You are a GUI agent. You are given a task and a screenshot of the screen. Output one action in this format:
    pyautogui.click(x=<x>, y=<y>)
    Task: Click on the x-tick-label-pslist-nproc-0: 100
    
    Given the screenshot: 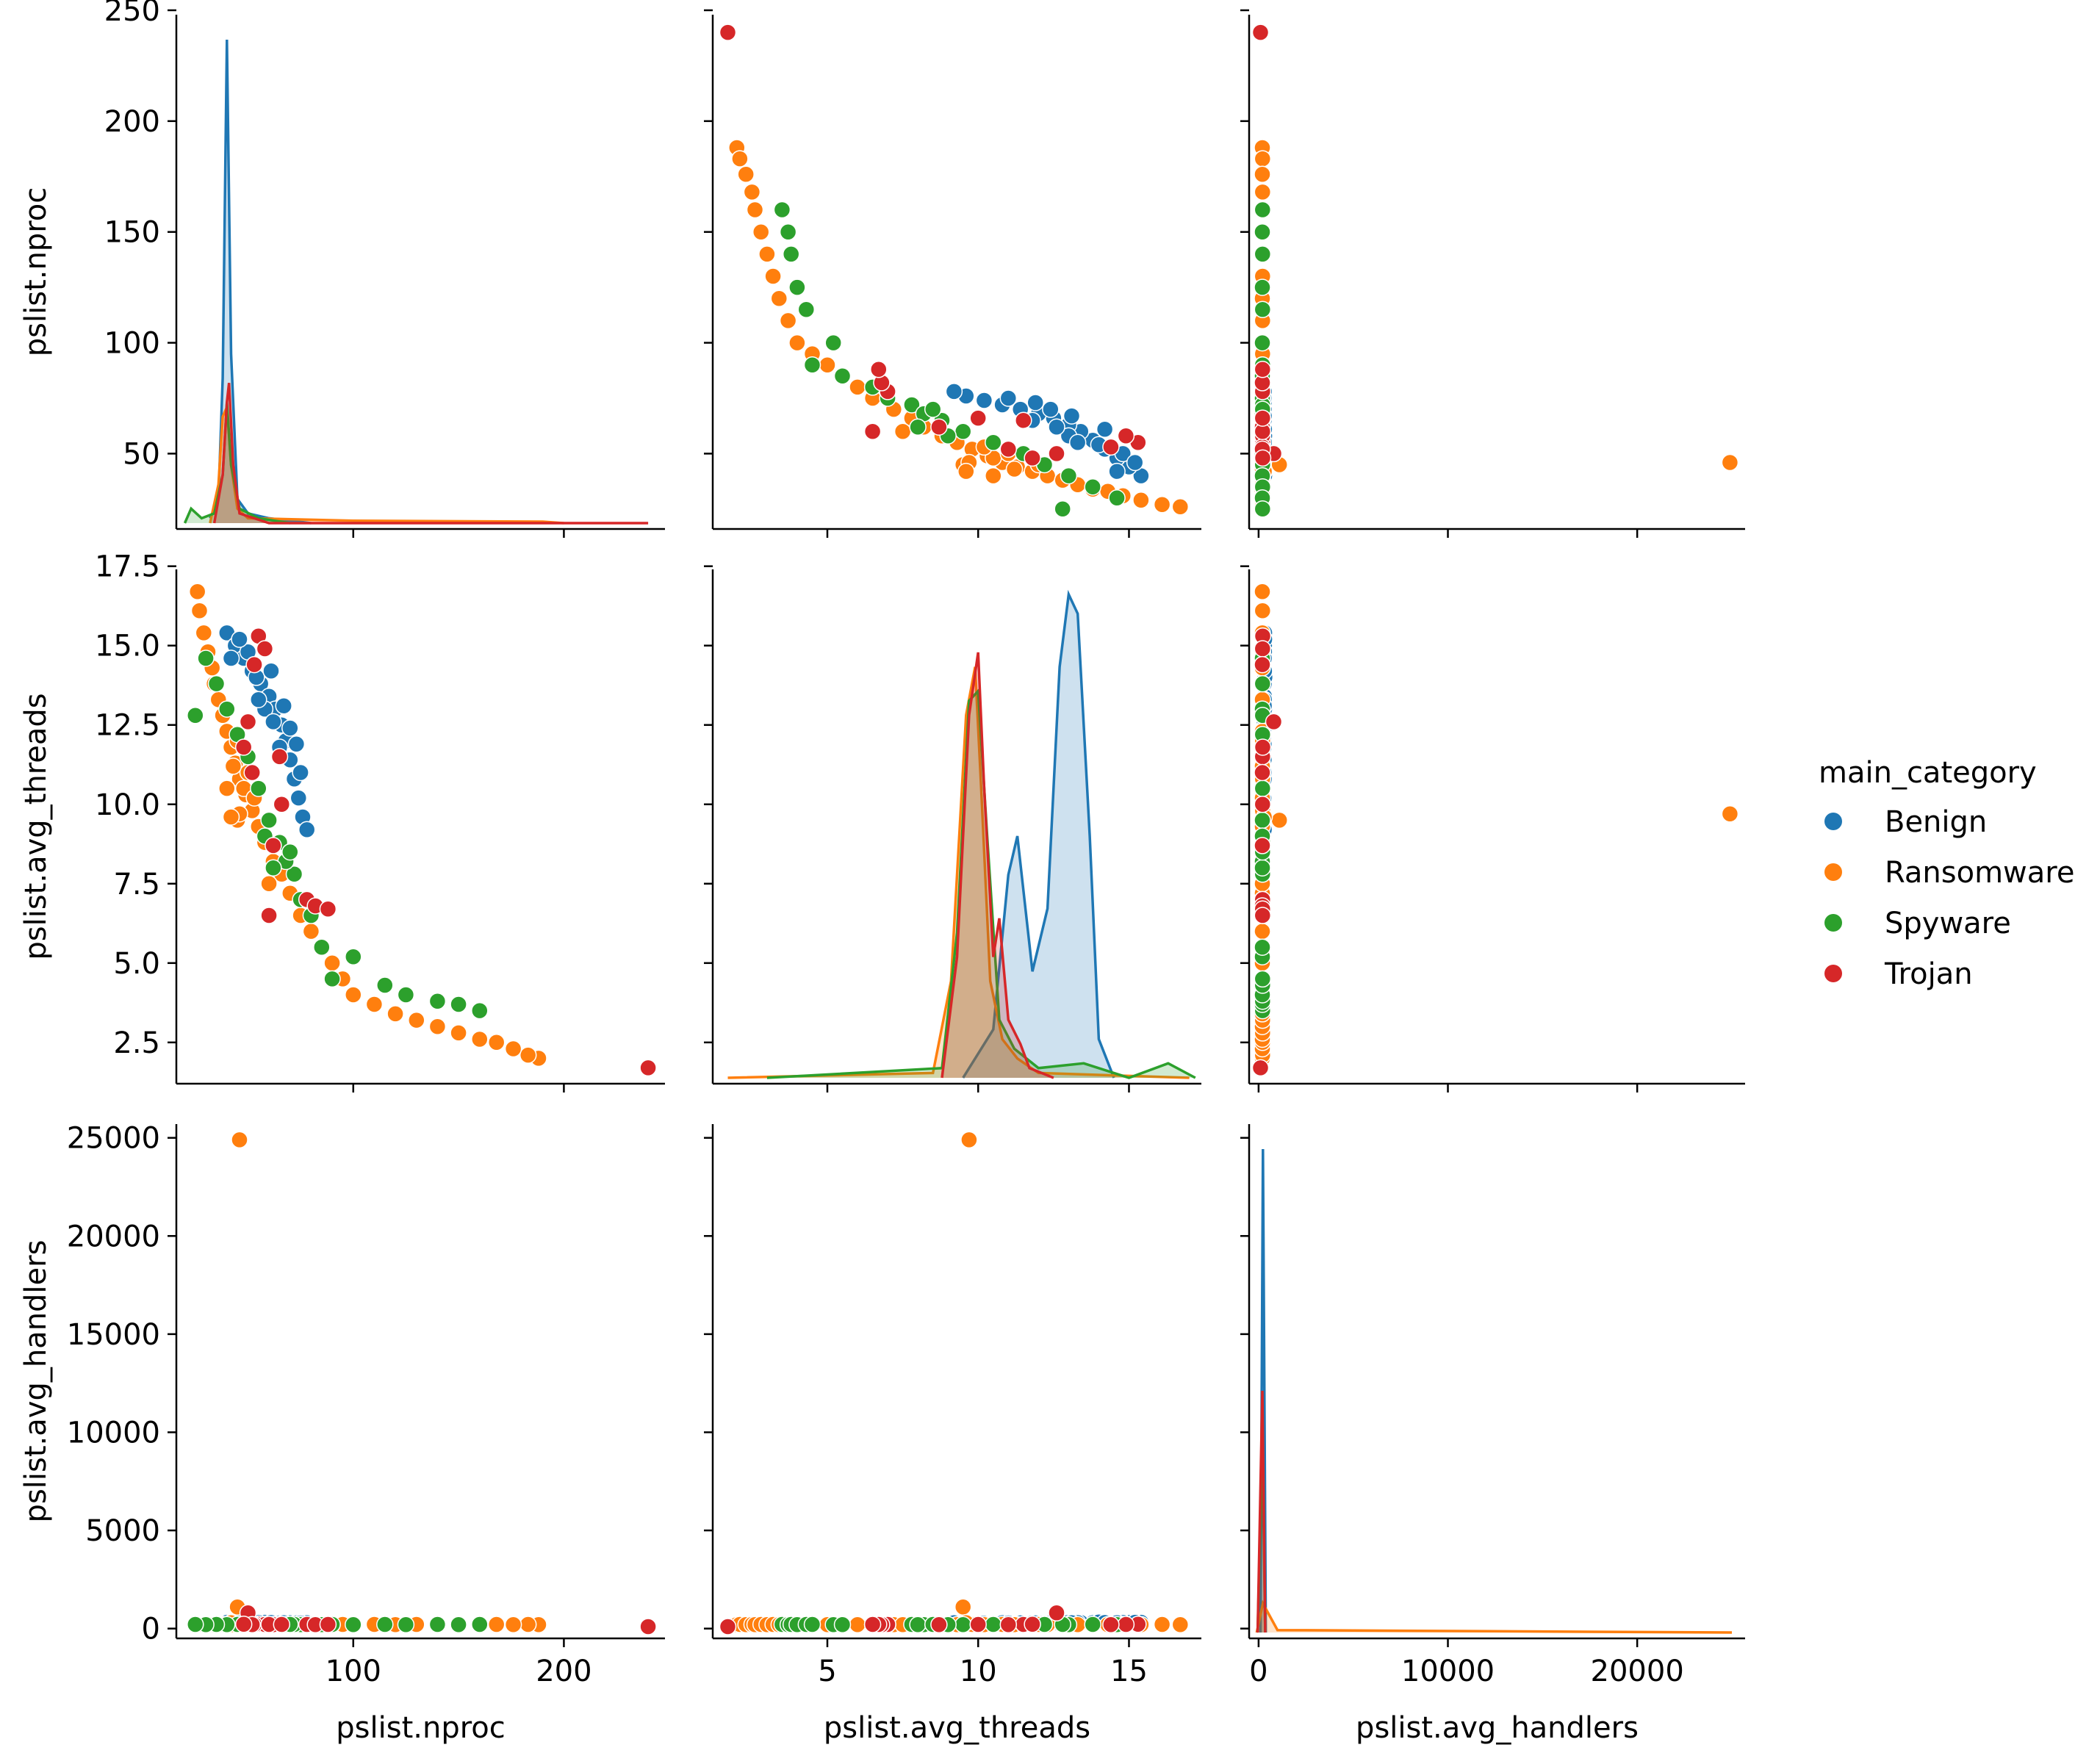 What is the action you would take?
    pyautogui.click(x=353, y=1672)
    